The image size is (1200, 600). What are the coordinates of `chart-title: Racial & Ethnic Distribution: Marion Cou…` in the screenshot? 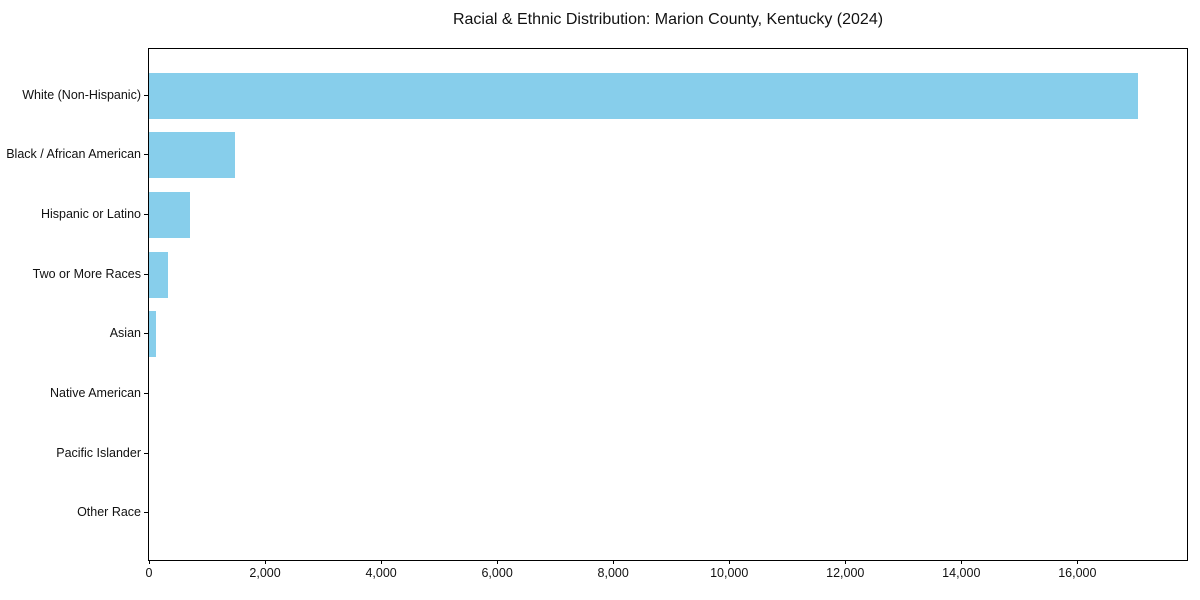 It's located at (668, 19).